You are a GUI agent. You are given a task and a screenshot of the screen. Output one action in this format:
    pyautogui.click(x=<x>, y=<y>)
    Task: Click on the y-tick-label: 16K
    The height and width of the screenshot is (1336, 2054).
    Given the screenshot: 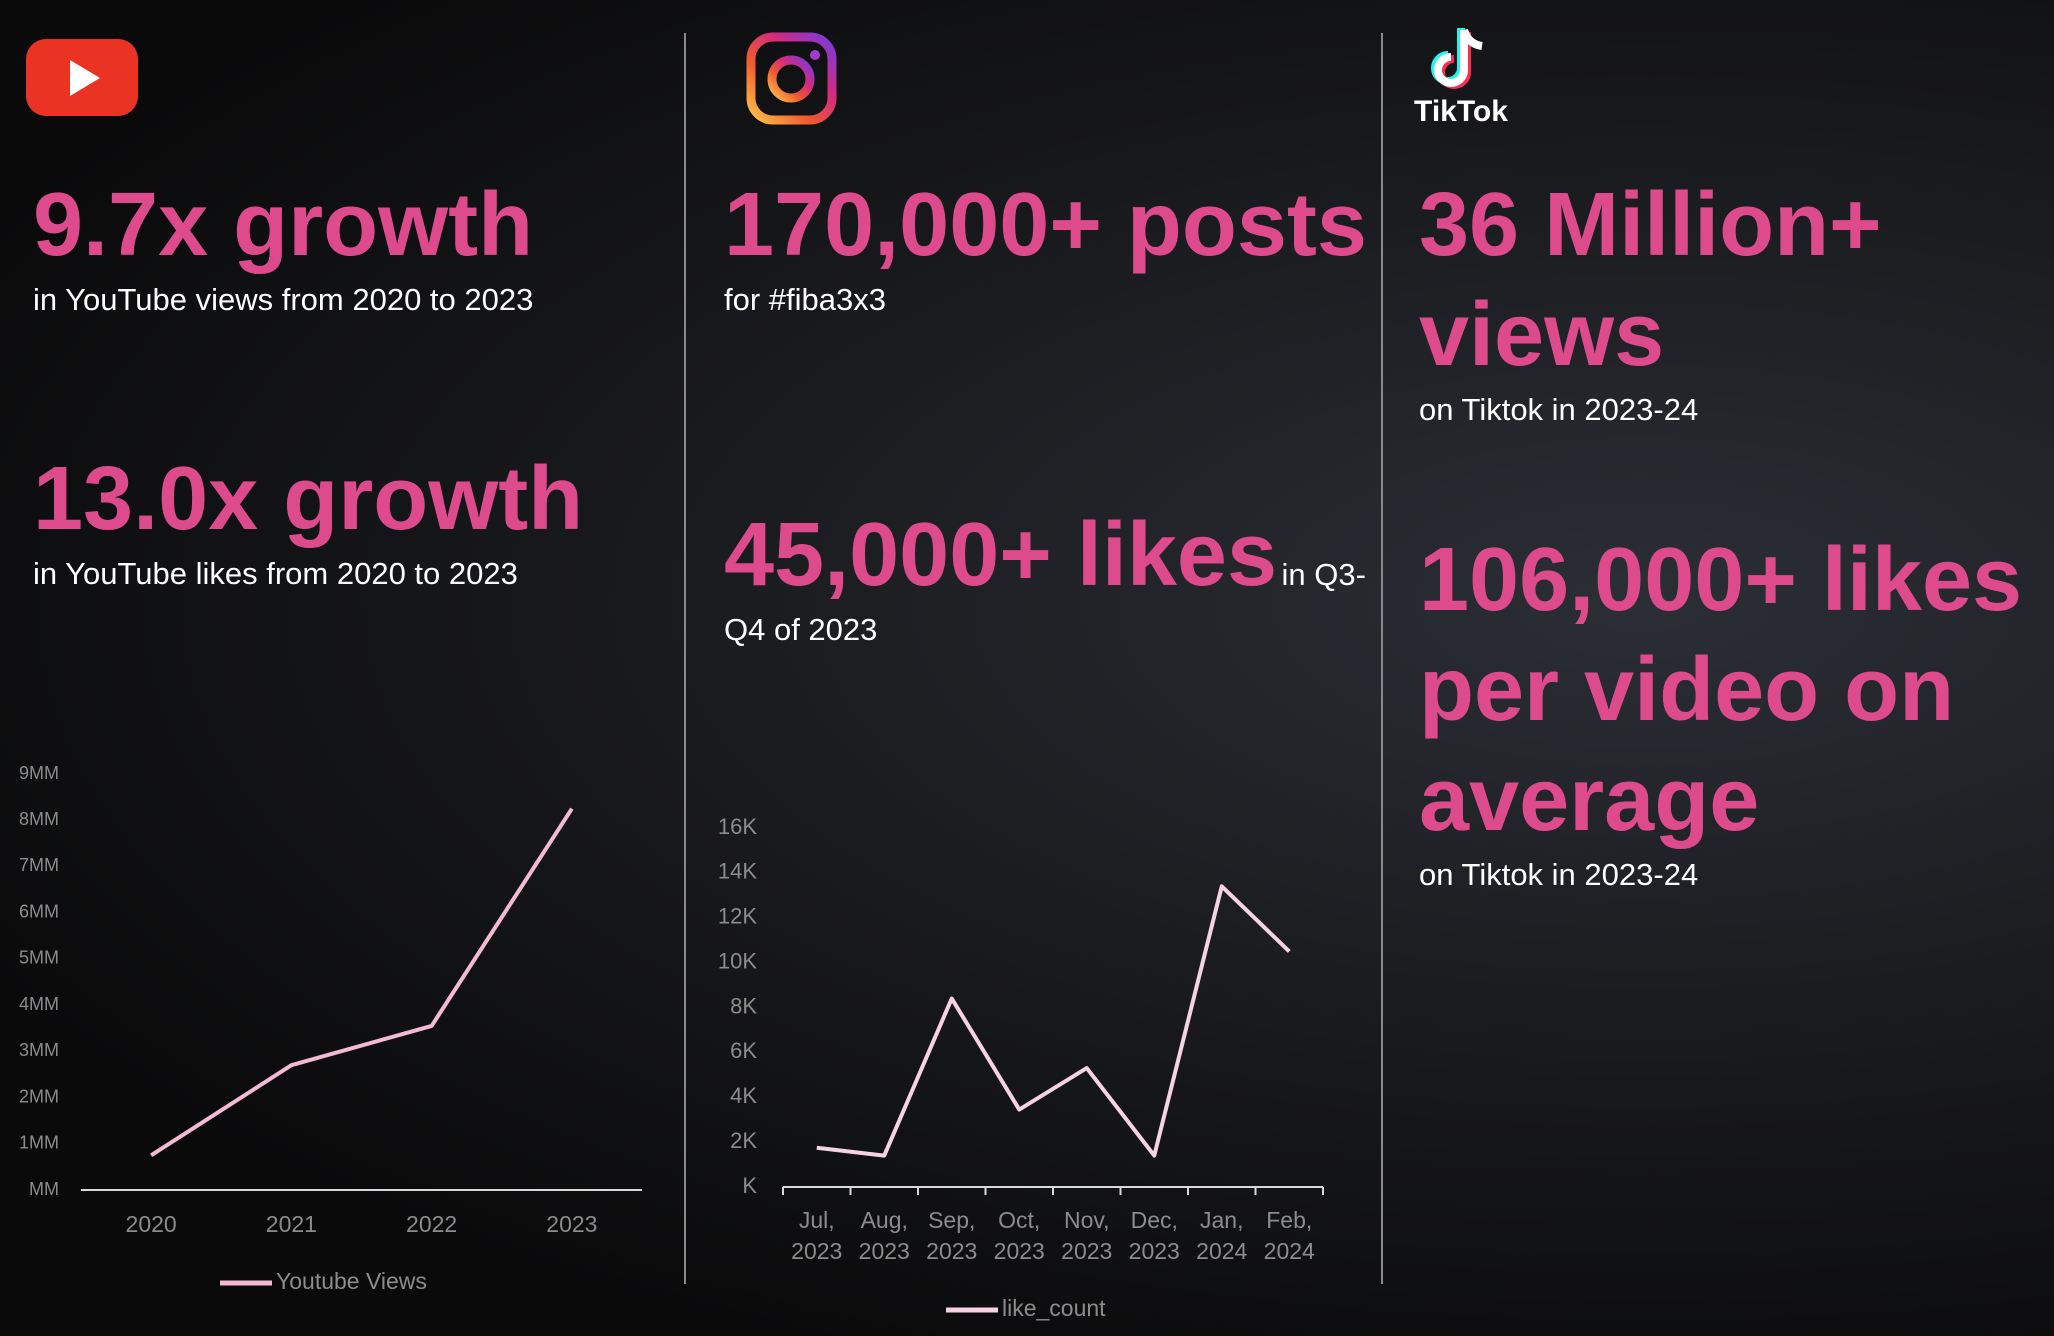 What is the action you would take?
    pyautogui.click(x=737, y=826)
    